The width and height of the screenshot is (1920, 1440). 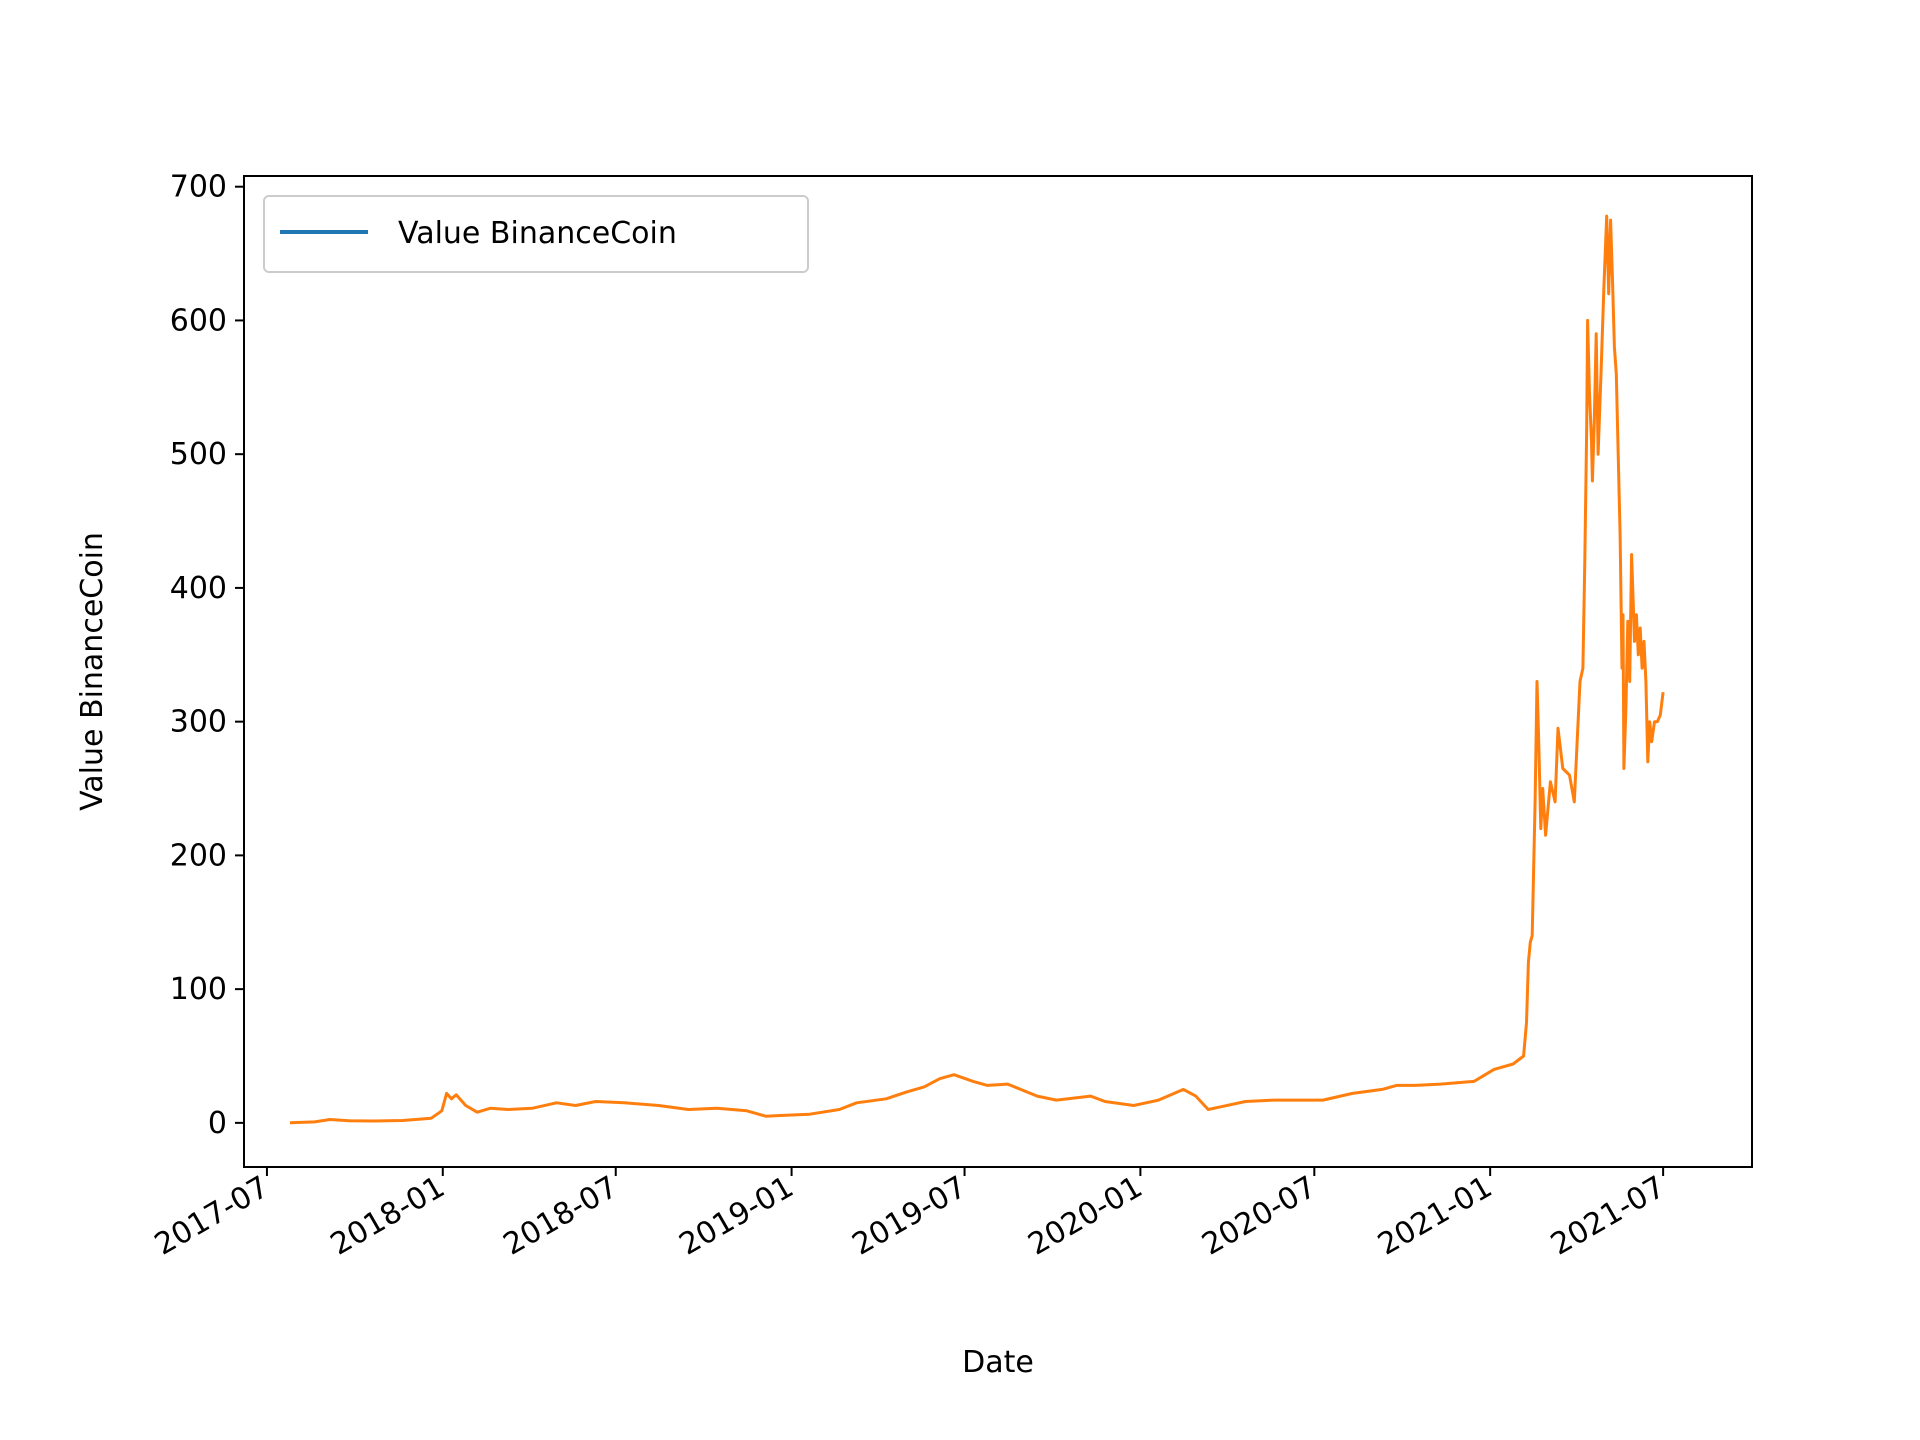 I want to click on y-tick-label: 100, so click(x=198, y=989).